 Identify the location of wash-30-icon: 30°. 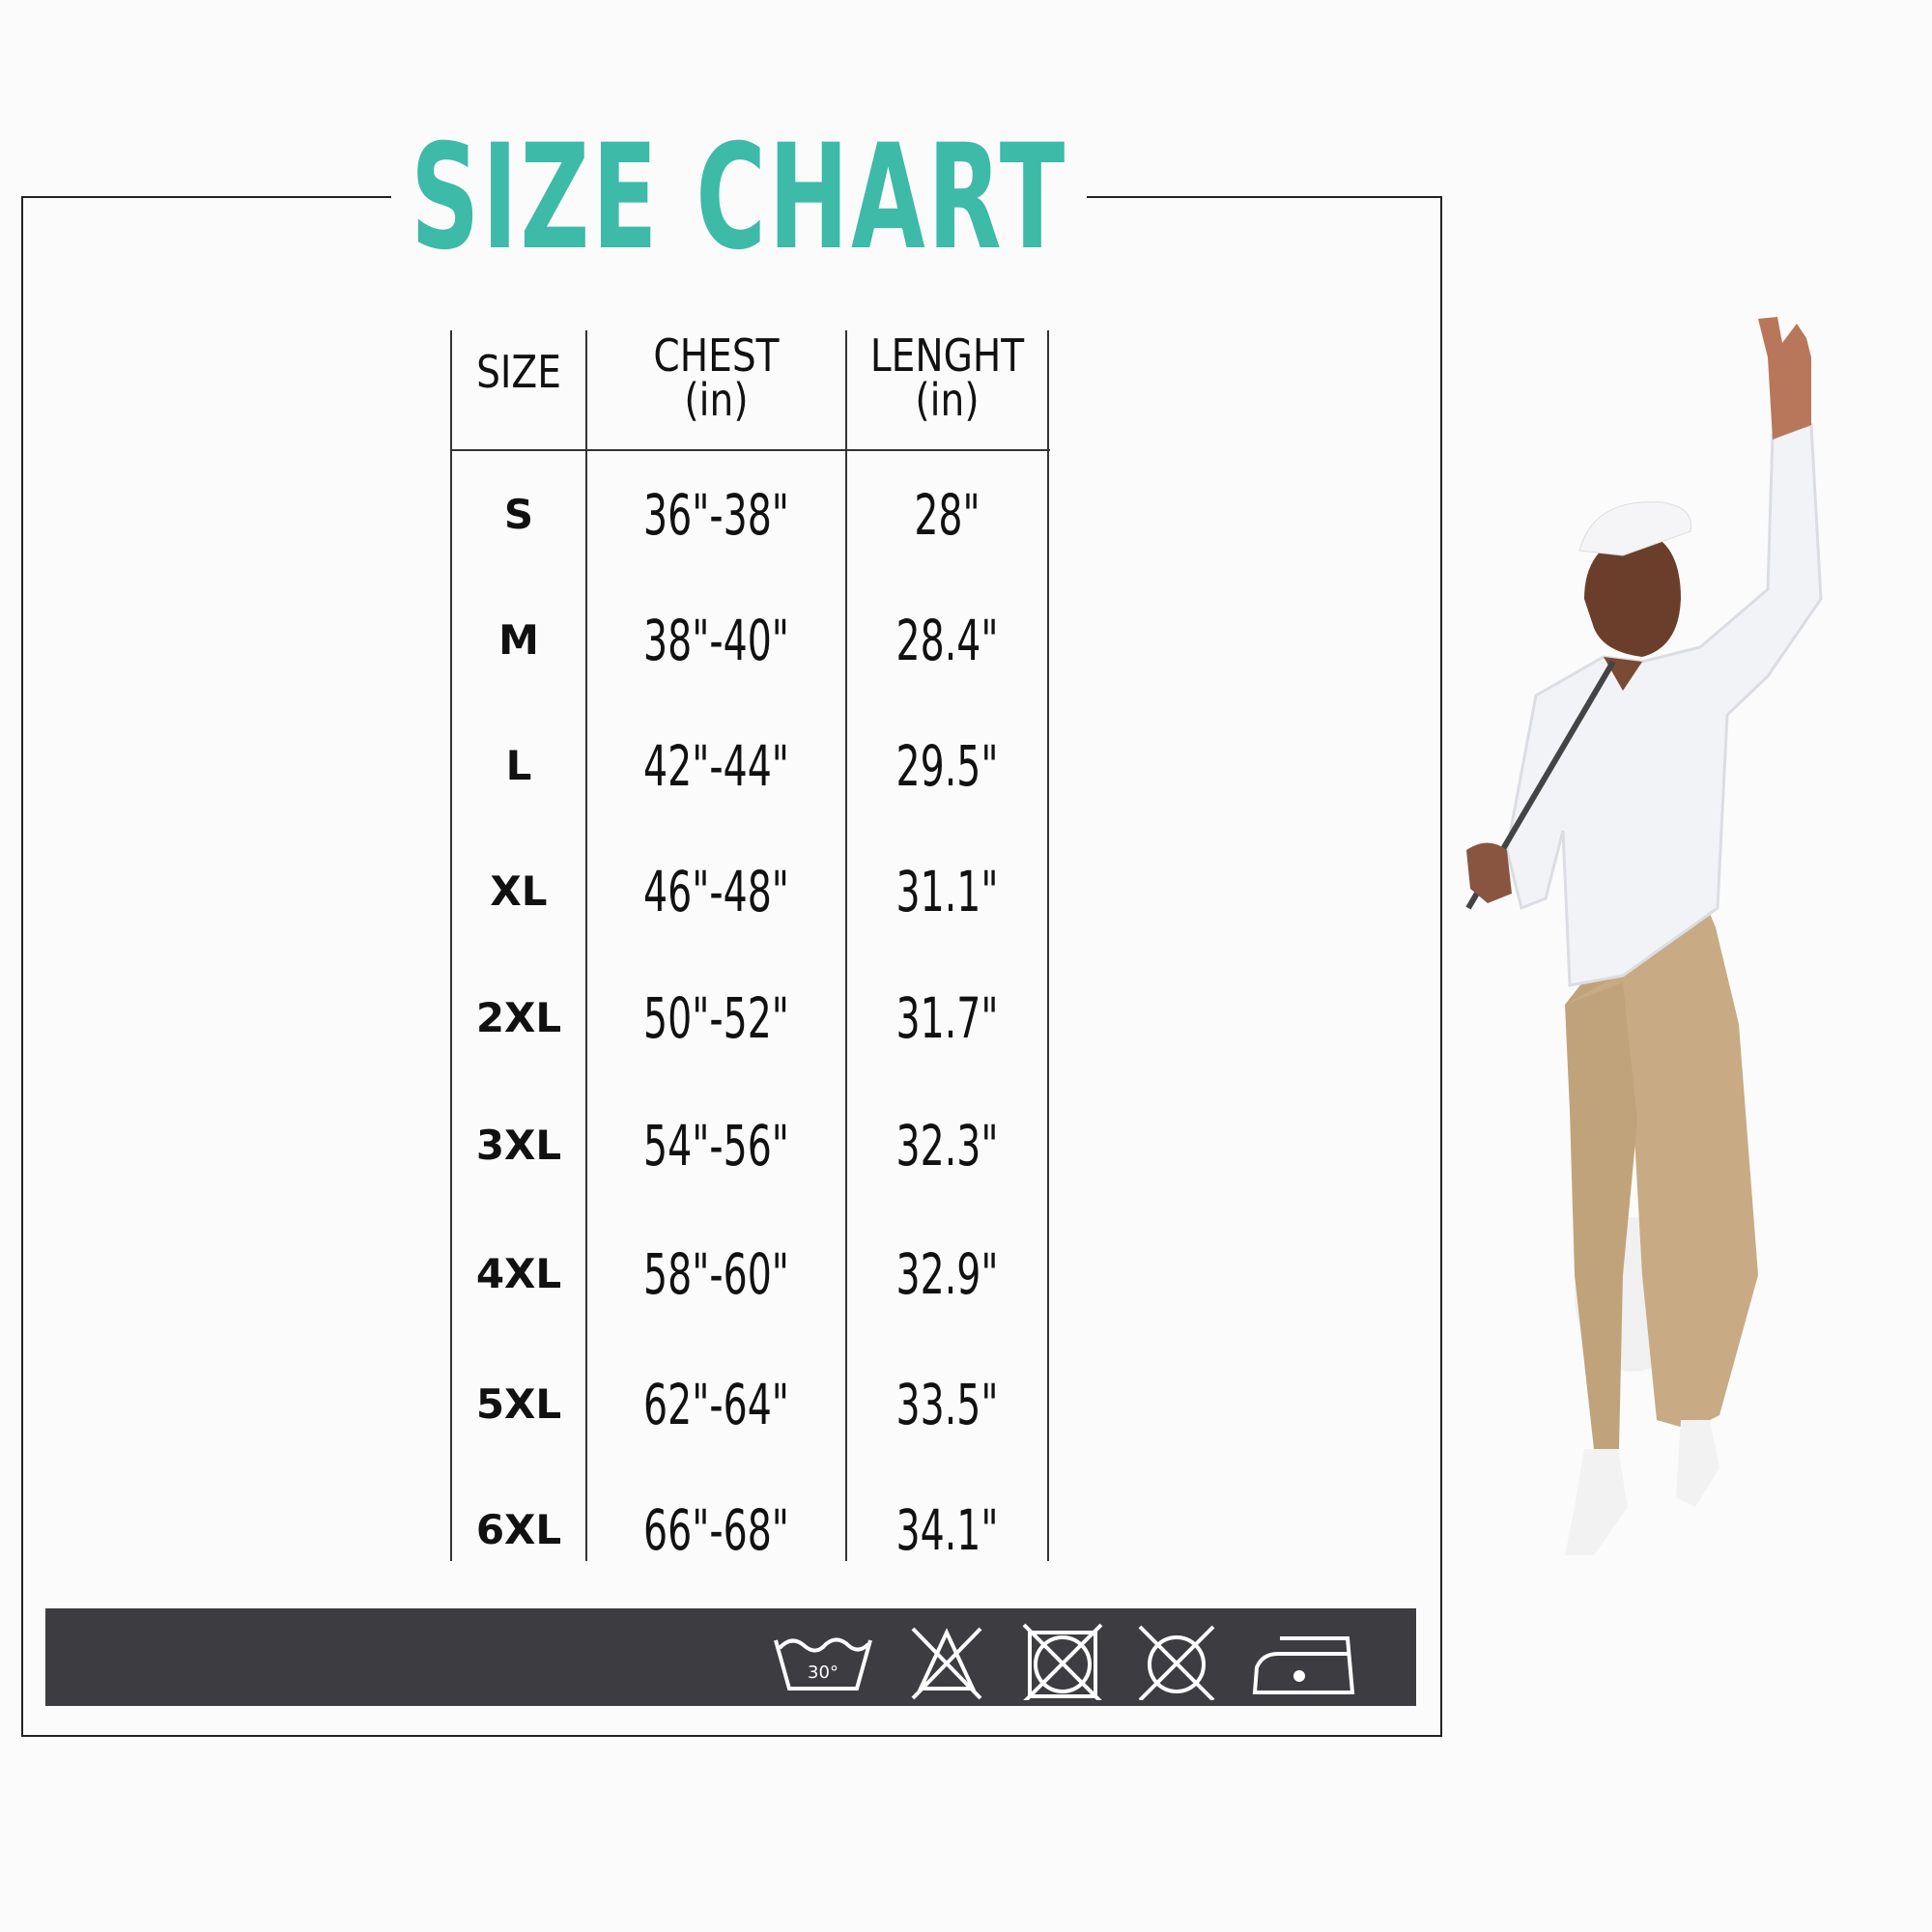
(823, 1663).